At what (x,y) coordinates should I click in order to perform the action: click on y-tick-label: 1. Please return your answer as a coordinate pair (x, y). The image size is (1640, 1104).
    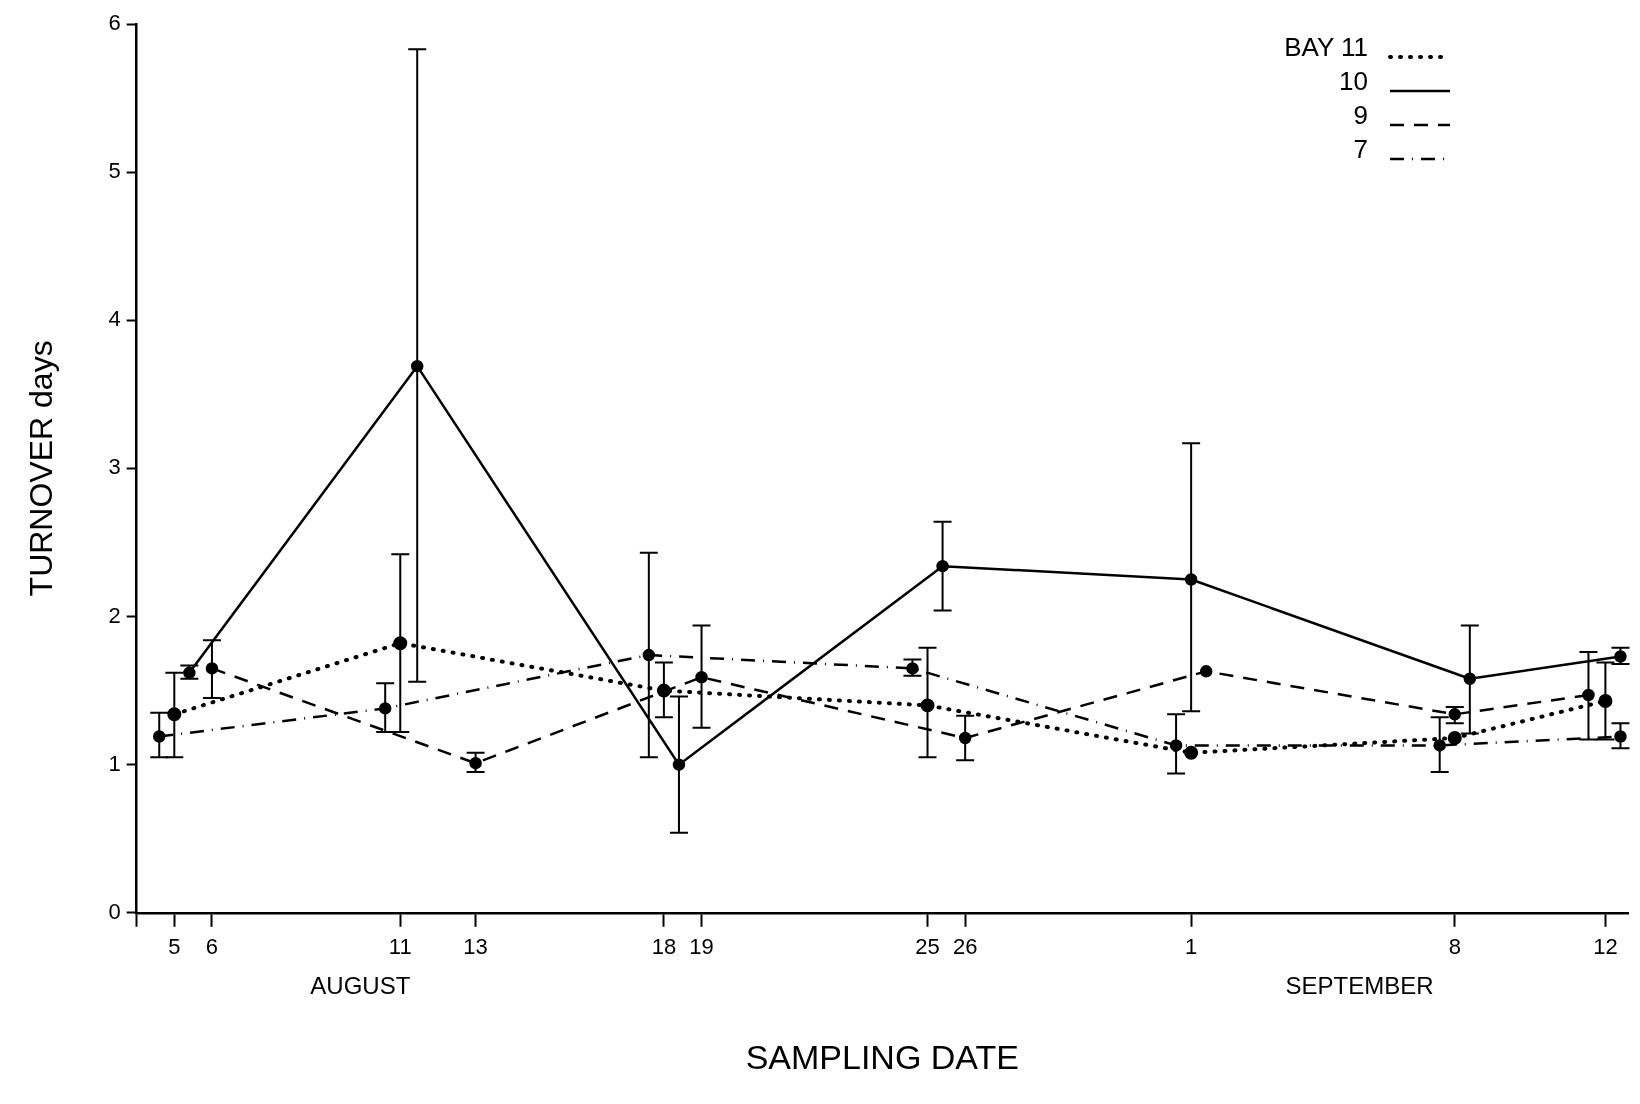
    Looking at the image, I should click on (114, 763).